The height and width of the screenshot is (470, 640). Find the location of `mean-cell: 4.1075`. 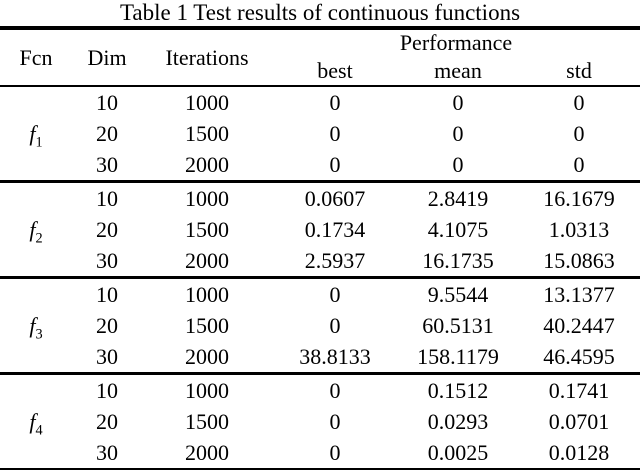

mean-cell: 4.1075 is located at coordinates (458, 230).